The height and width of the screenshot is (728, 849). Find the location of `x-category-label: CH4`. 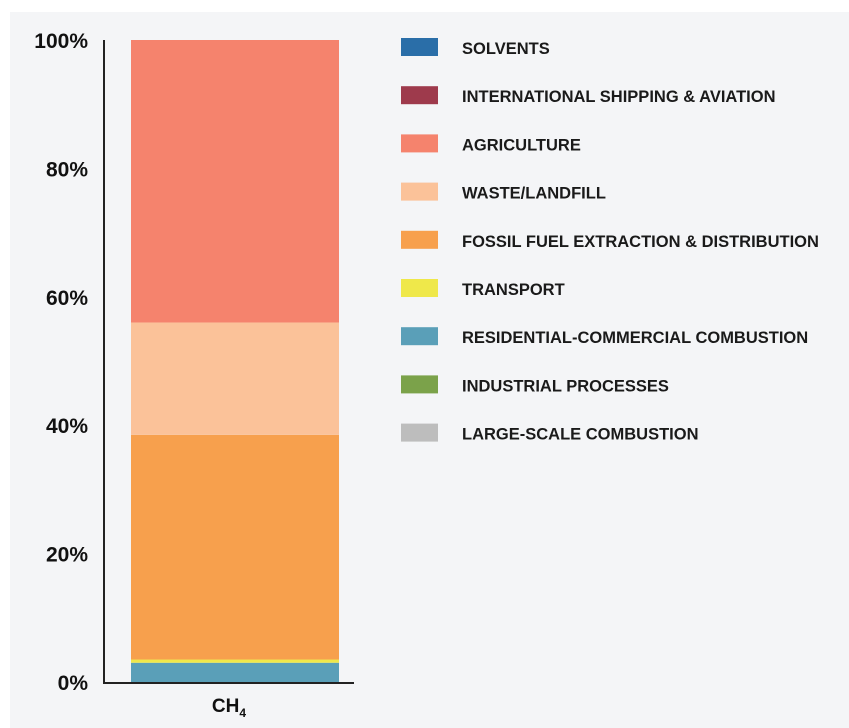

x-category-label: CH4 is located at coordinates (229, 708).